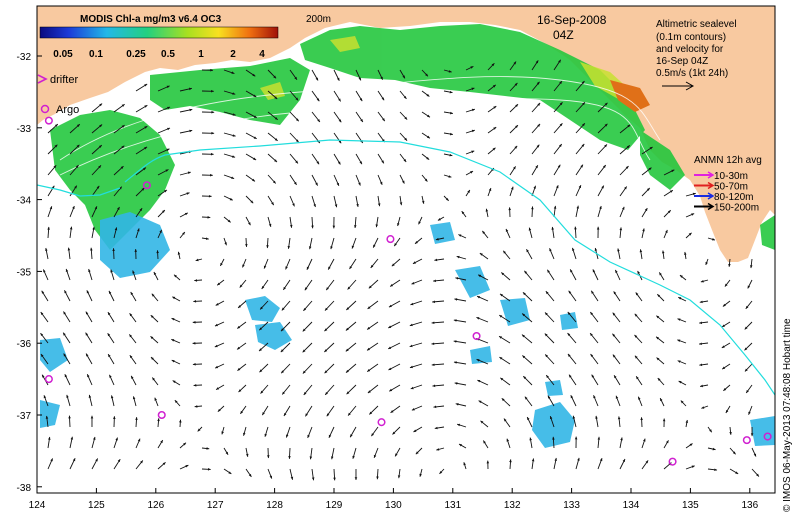 The width and height of the screenshot is (800, 520). What do you see at coordinates (159, 54) in the screenshot?
I see `colorbar-ticks: 0.05 0.1 0.25 0.5 1 2 4` at bounding box center [159, 54].